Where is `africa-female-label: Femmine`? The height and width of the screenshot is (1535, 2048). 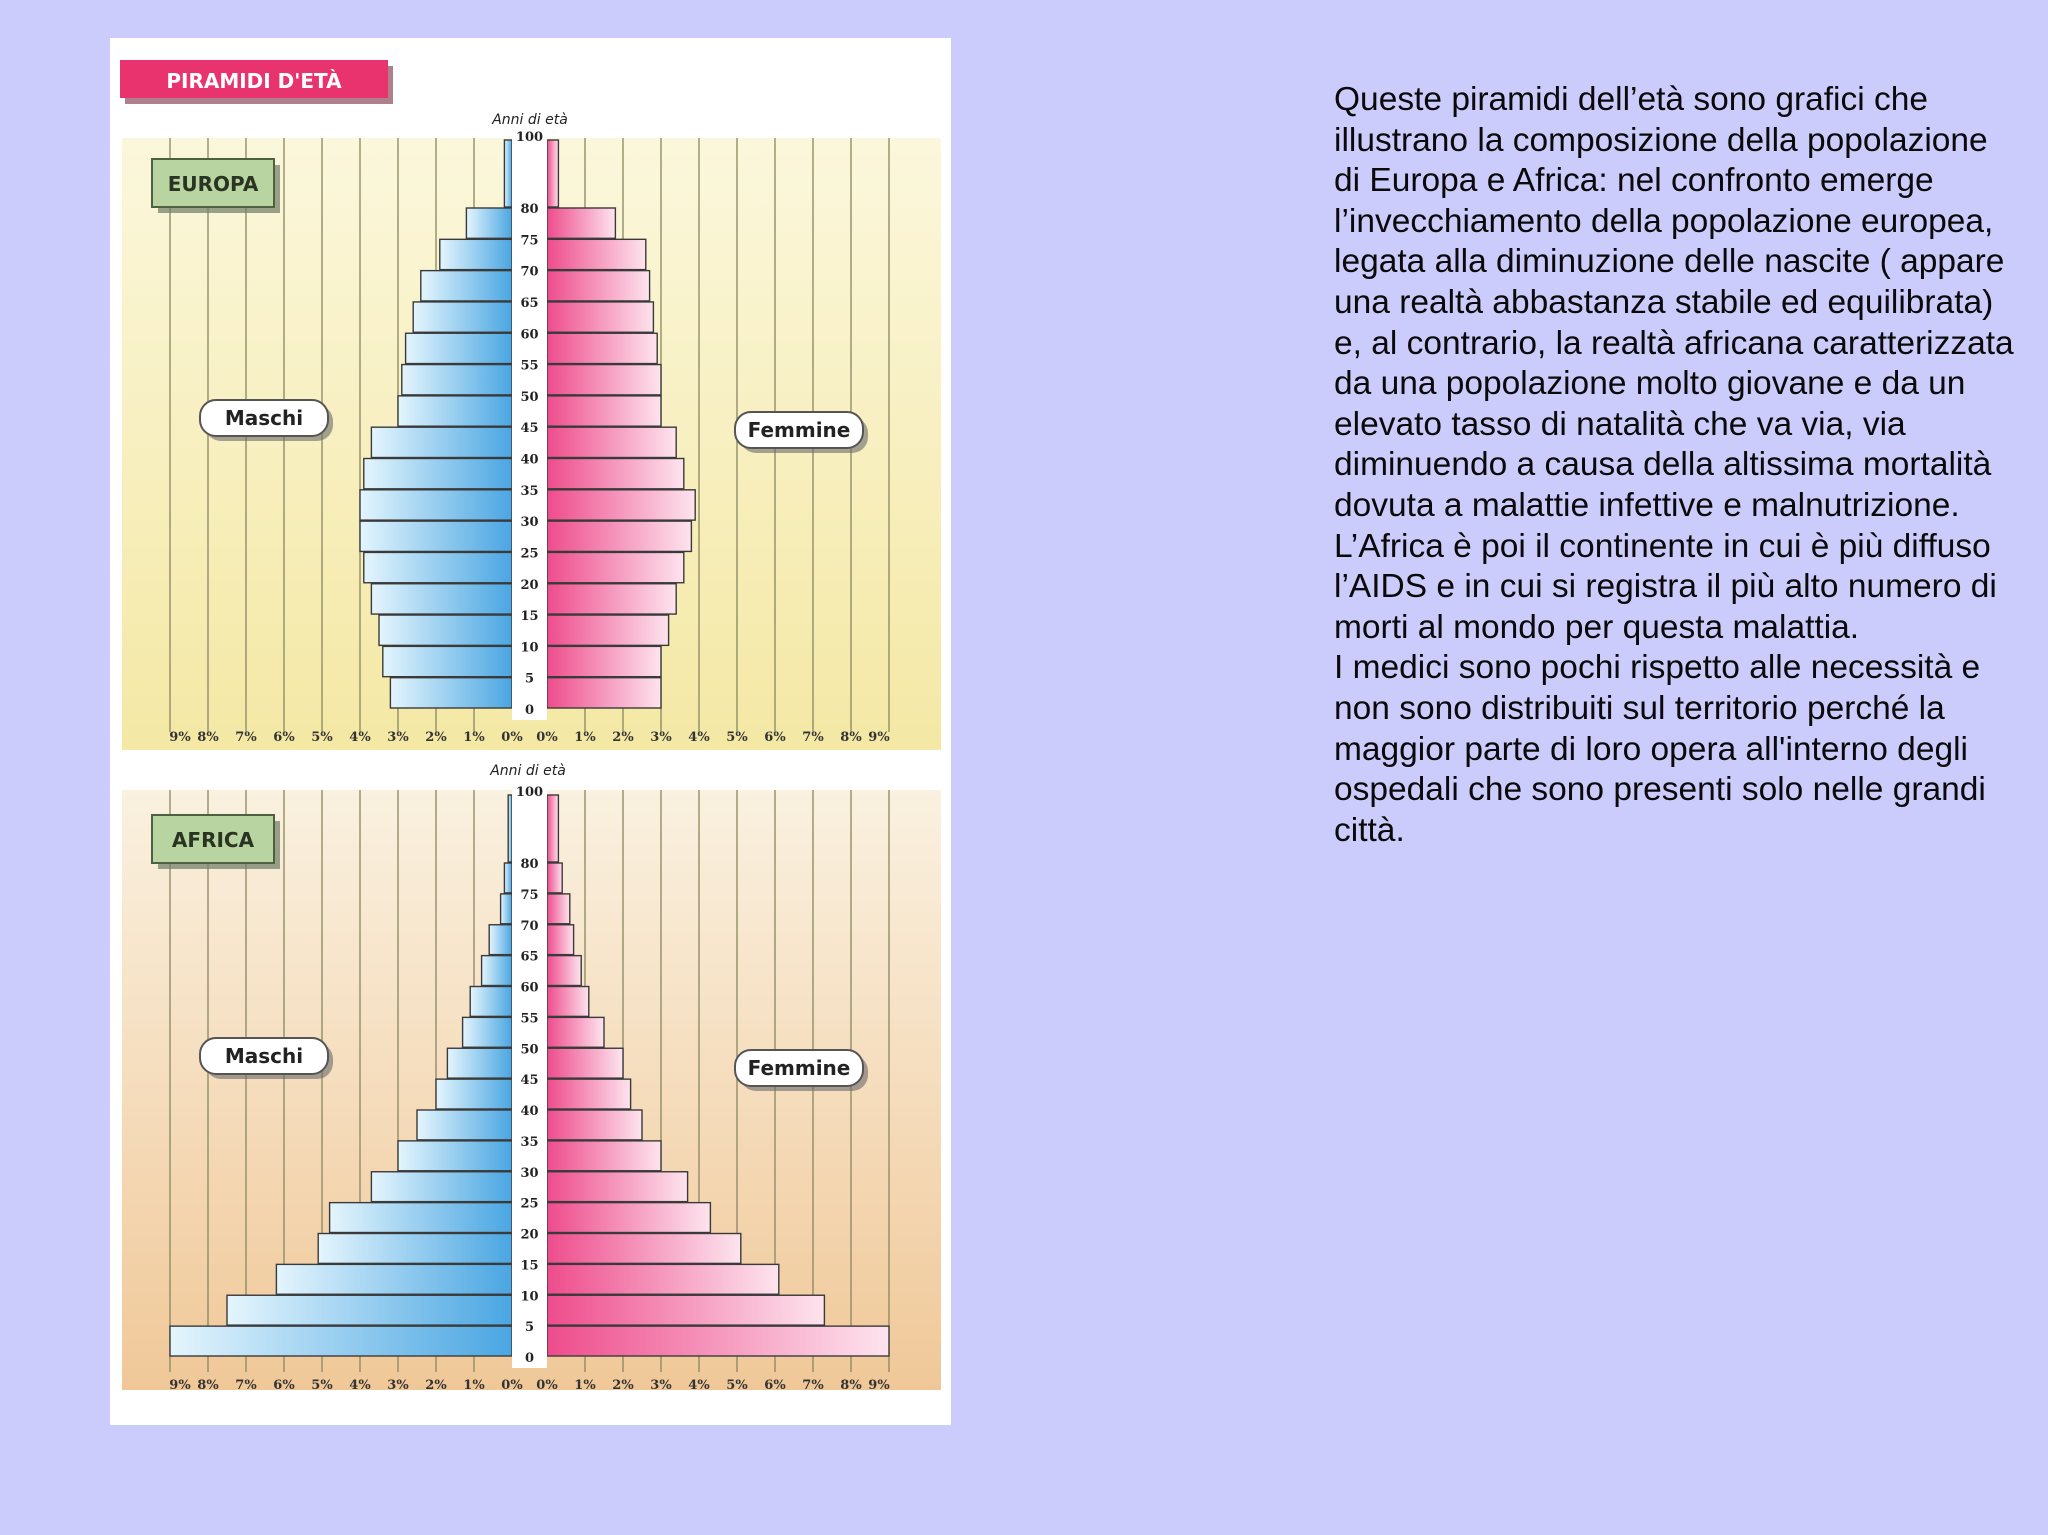
africa-female-label: Femmine is located at coordinates (801, 1070).